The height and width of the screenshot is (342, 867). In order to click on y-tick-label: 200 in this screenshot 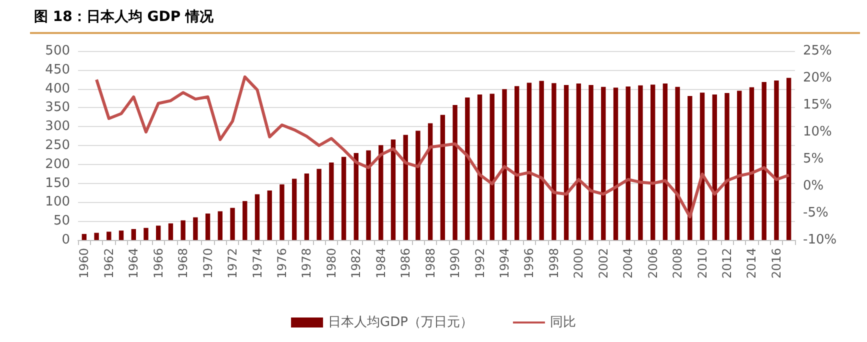, I will do `click(57, 164)`.